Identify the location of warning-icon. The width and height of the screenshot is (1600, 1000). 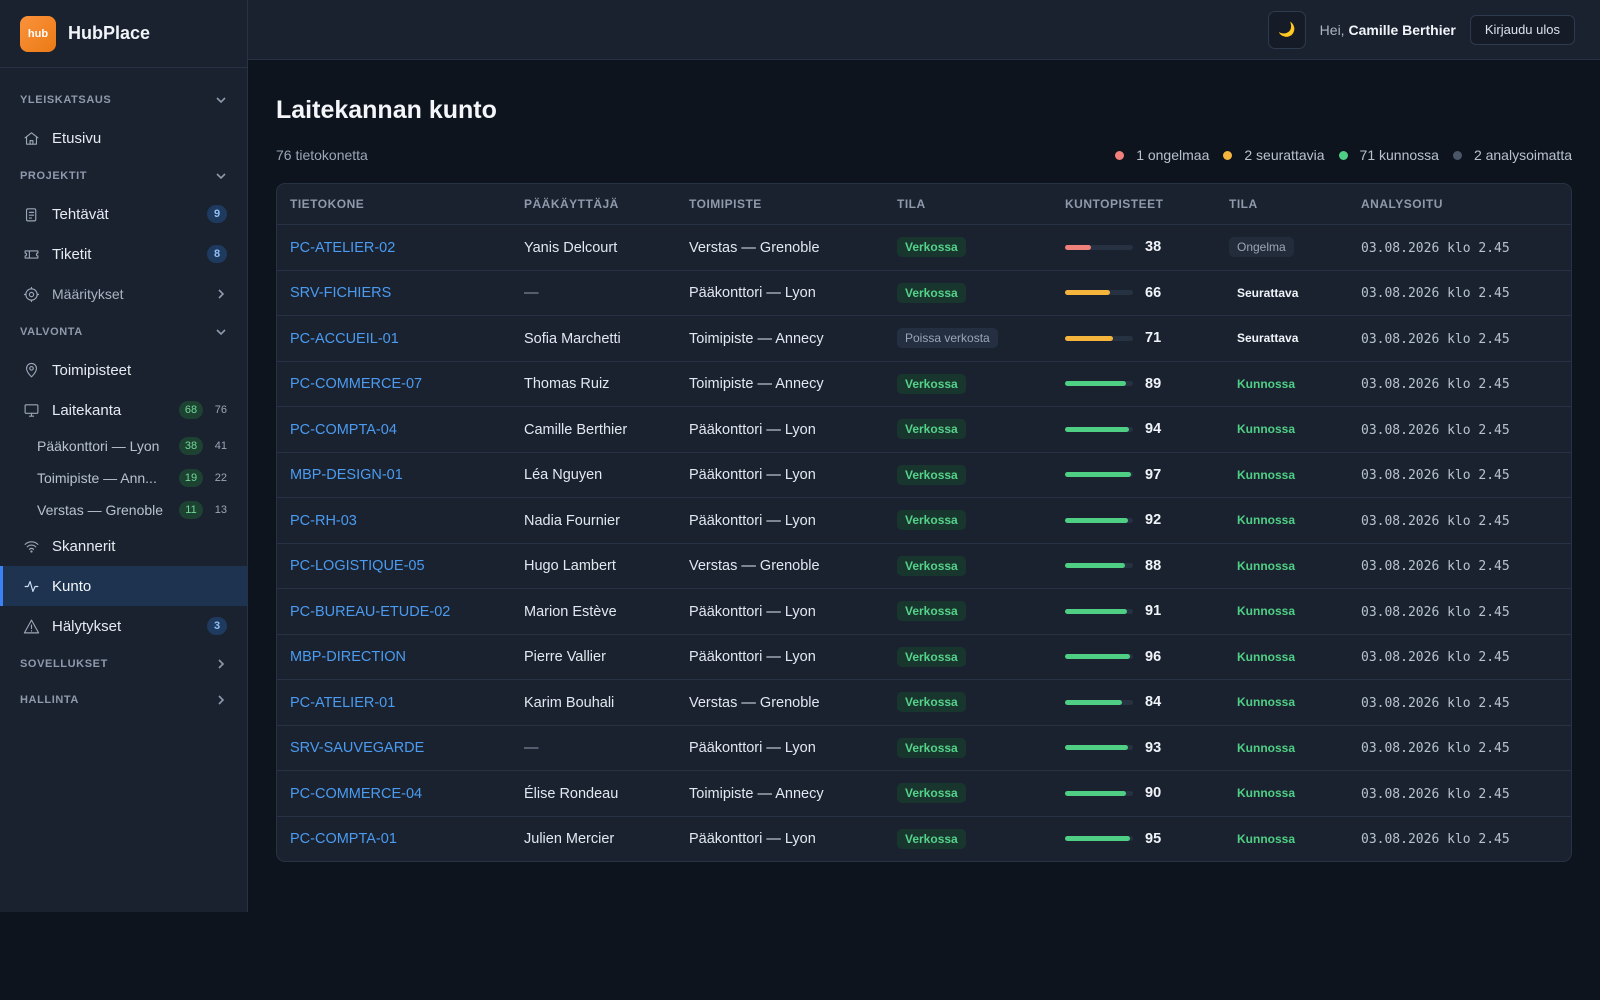
(31, 626).